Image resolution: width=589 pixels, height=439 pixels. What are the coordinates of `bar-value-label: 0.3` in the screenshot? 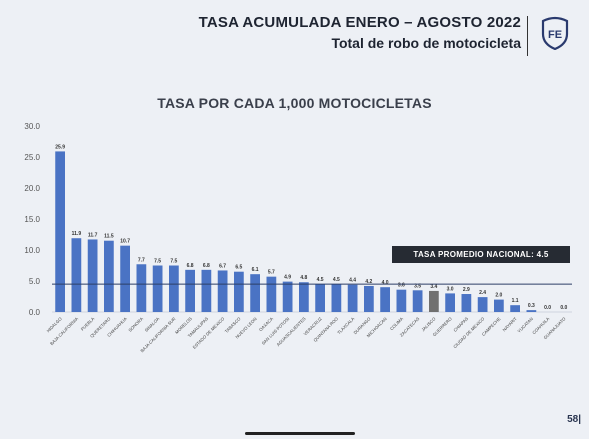 It's located at (531, 306).